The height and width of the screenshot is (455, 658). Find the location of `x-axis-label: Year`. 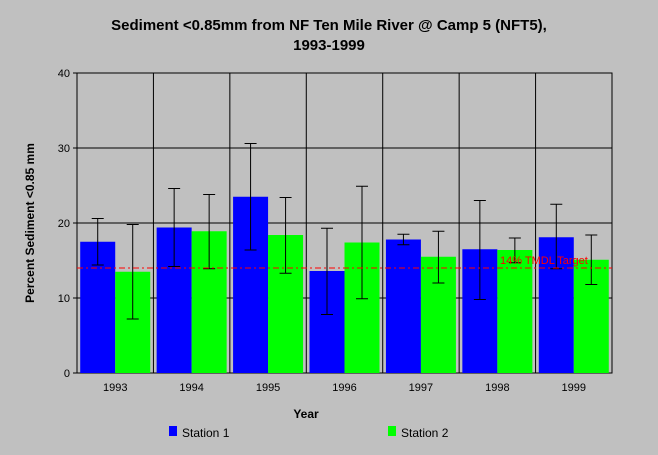

x-axis-label: Year is located at coordinates (306, 414).